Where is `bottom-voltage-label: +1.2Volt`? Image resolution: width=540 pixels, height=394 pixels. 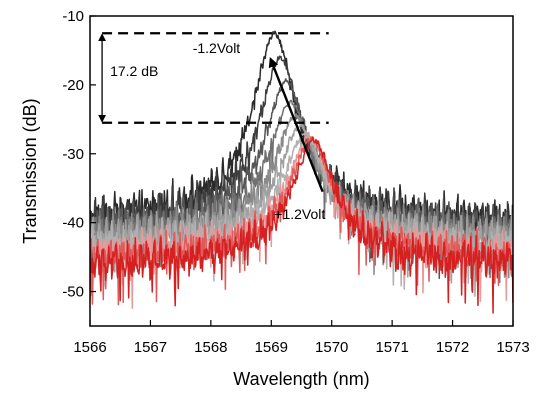 bottom-voltage-label: +1.2Volt is located at coordinates (299, 214).